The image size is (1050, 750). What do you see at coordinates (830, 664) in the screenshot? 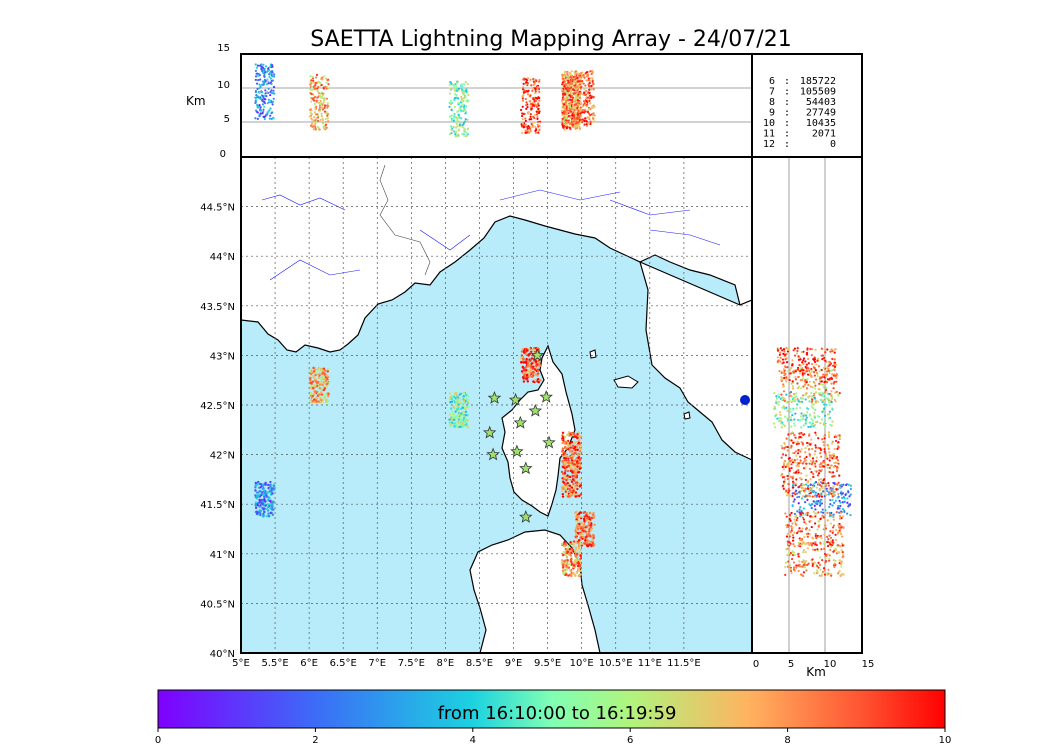
I see `side-tick-10: 10` at bounding box center [830, 664].